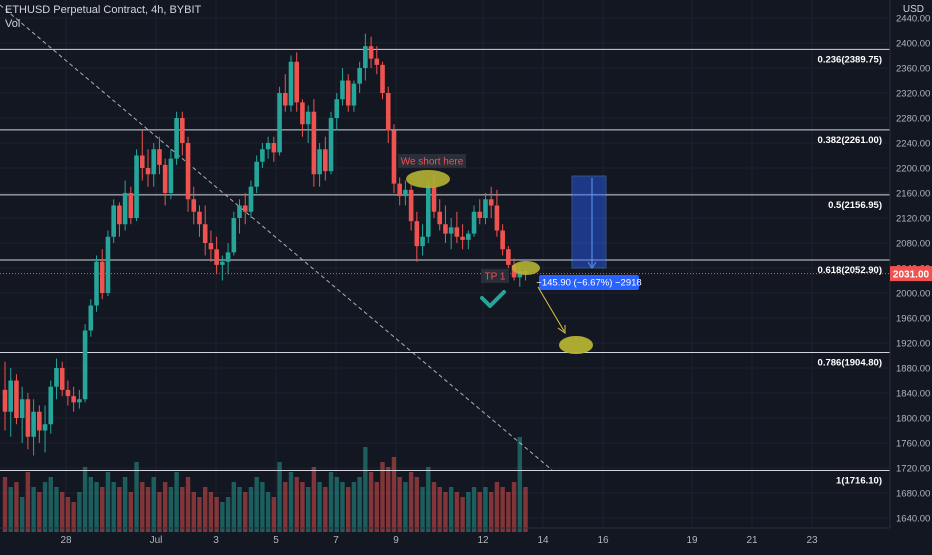  What do you see at coordinates (913, 194) in the screenshot?
I see `price-tick-label: 2160.00` at bounding box center [913, 194].